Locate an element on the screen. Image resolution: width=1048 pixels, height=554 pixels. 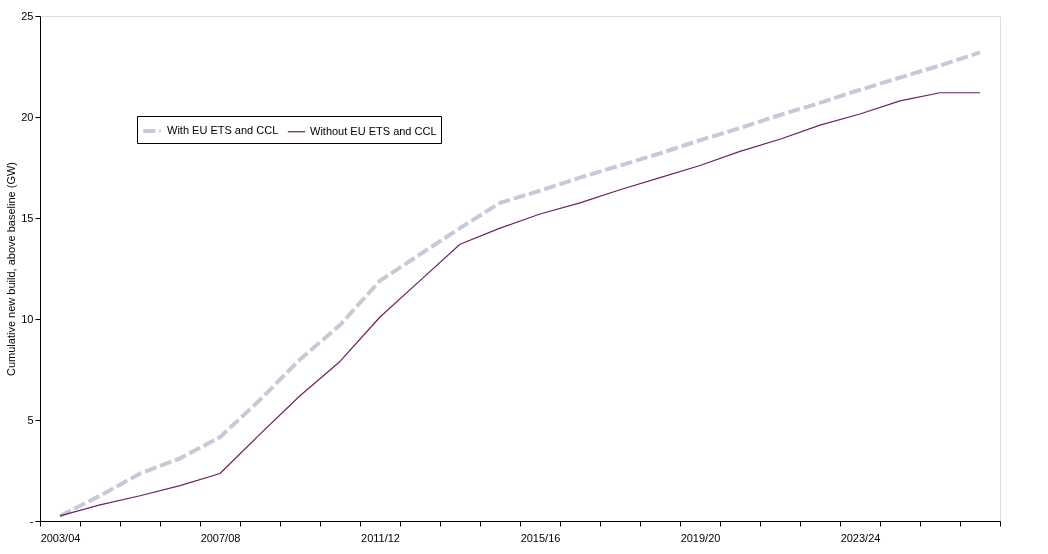
x-tick-label: 2019/20 is located at coordinates (700, 537).